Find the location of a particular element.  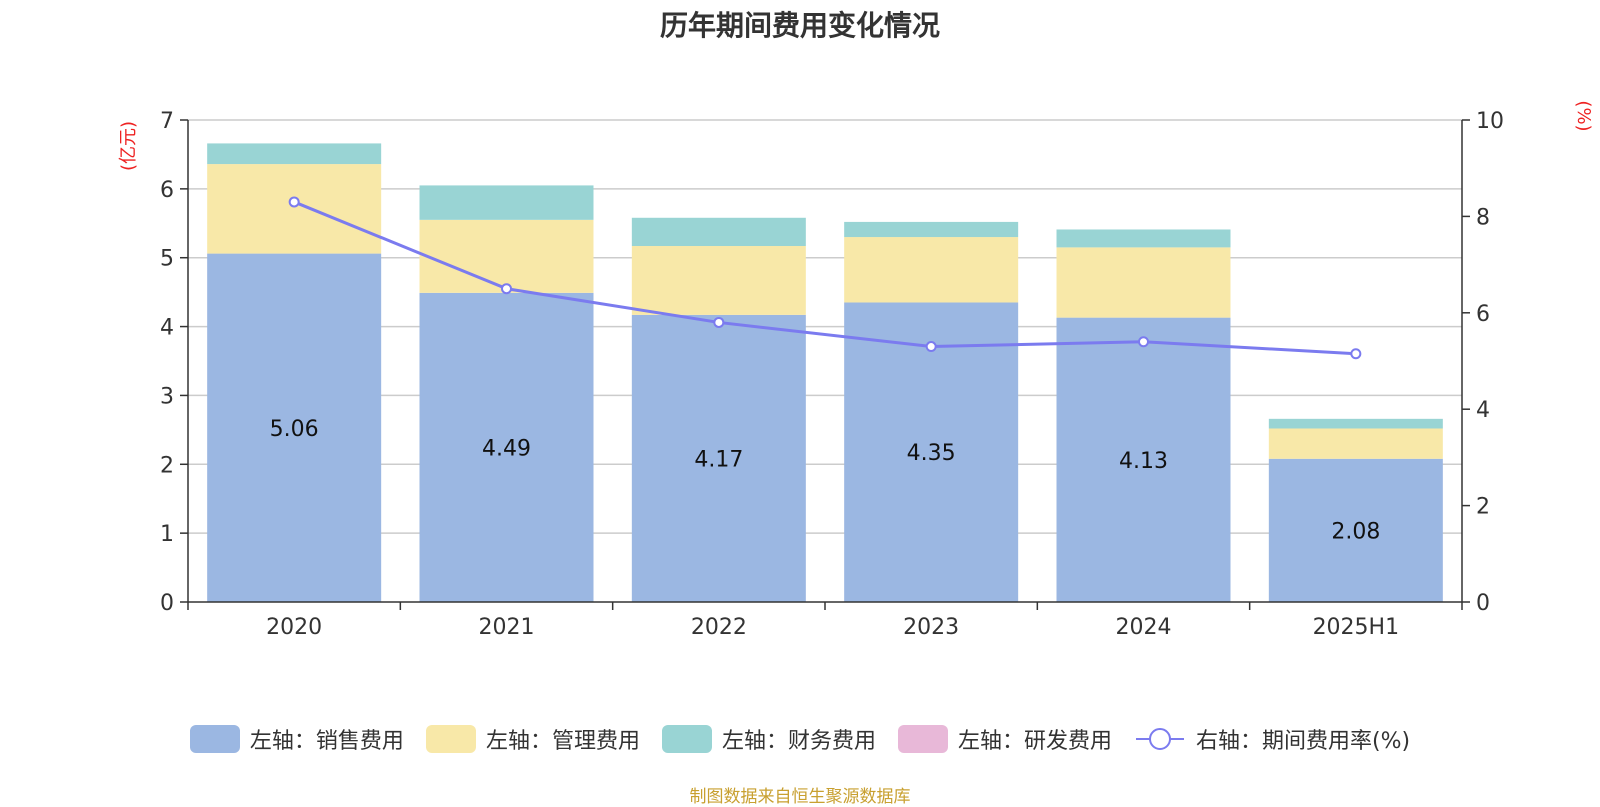

left-axis-tick-label: 6 is located at coordinates (167, 190).